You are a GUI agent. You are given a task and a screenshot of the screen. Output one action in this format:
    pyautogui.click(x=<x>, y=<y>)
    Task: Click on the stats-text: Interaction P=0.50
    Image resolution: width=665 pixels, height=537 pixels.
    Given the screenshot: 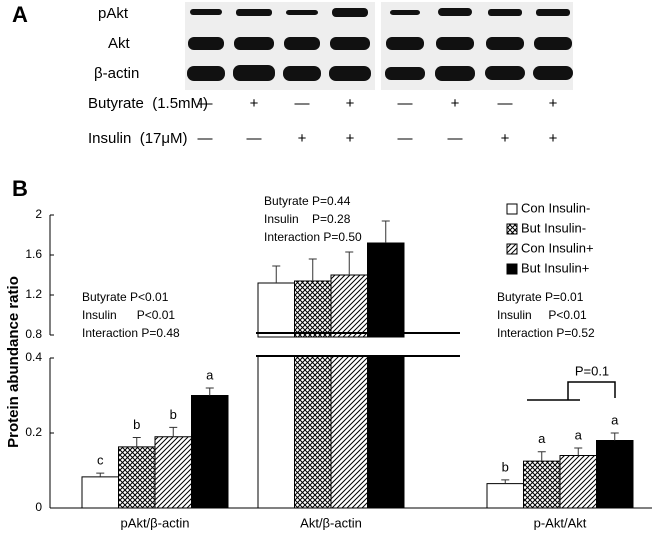 What is the action you would take?
    pyautogui.click(x=313, y=237)
    